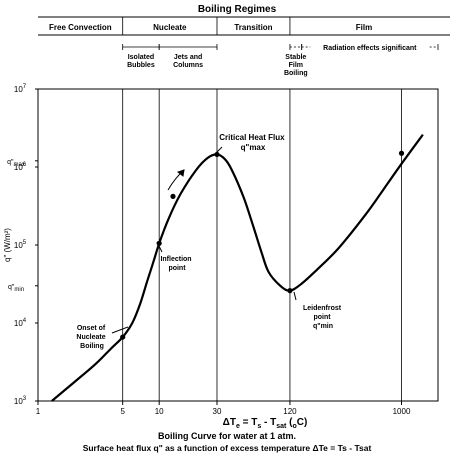 The width and height of the screenshot is (450, 455). Describe the element at coordinates (20, 323) in the screenshot. I see `y-tick-label-1e4: 10⁴` at that location.